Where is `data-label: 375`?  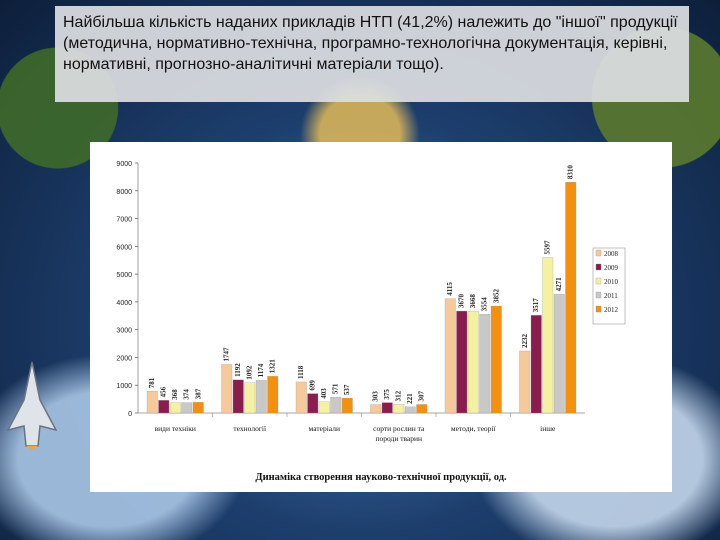 data-label: 375 is located at coordinates (387, 394).